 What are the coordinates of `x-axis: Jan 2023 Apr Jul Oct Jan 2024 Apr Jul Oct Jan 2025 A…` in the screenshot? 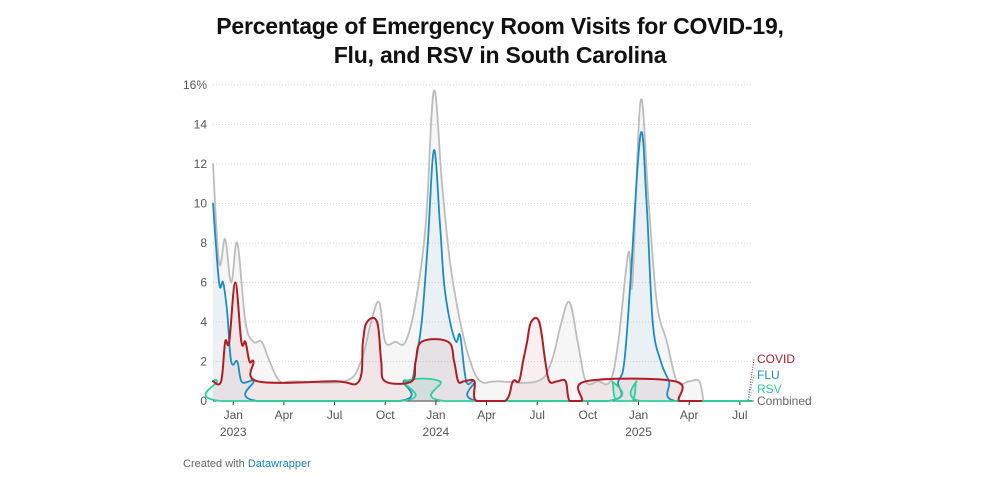 It's located at (484, 420).